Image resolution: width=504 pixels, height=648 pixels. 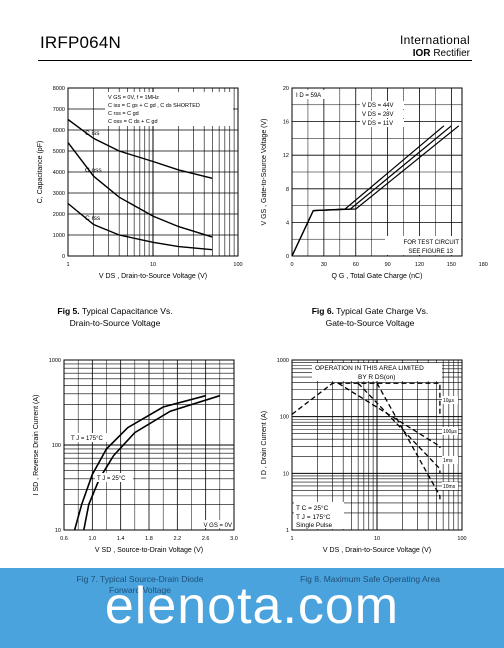 What do you see at coordinates (140, 579) in the screenshot?
I see `fig7-caption-text: Fig 7. Typical Source-Drain Diode` at bounding box center [140, 579].